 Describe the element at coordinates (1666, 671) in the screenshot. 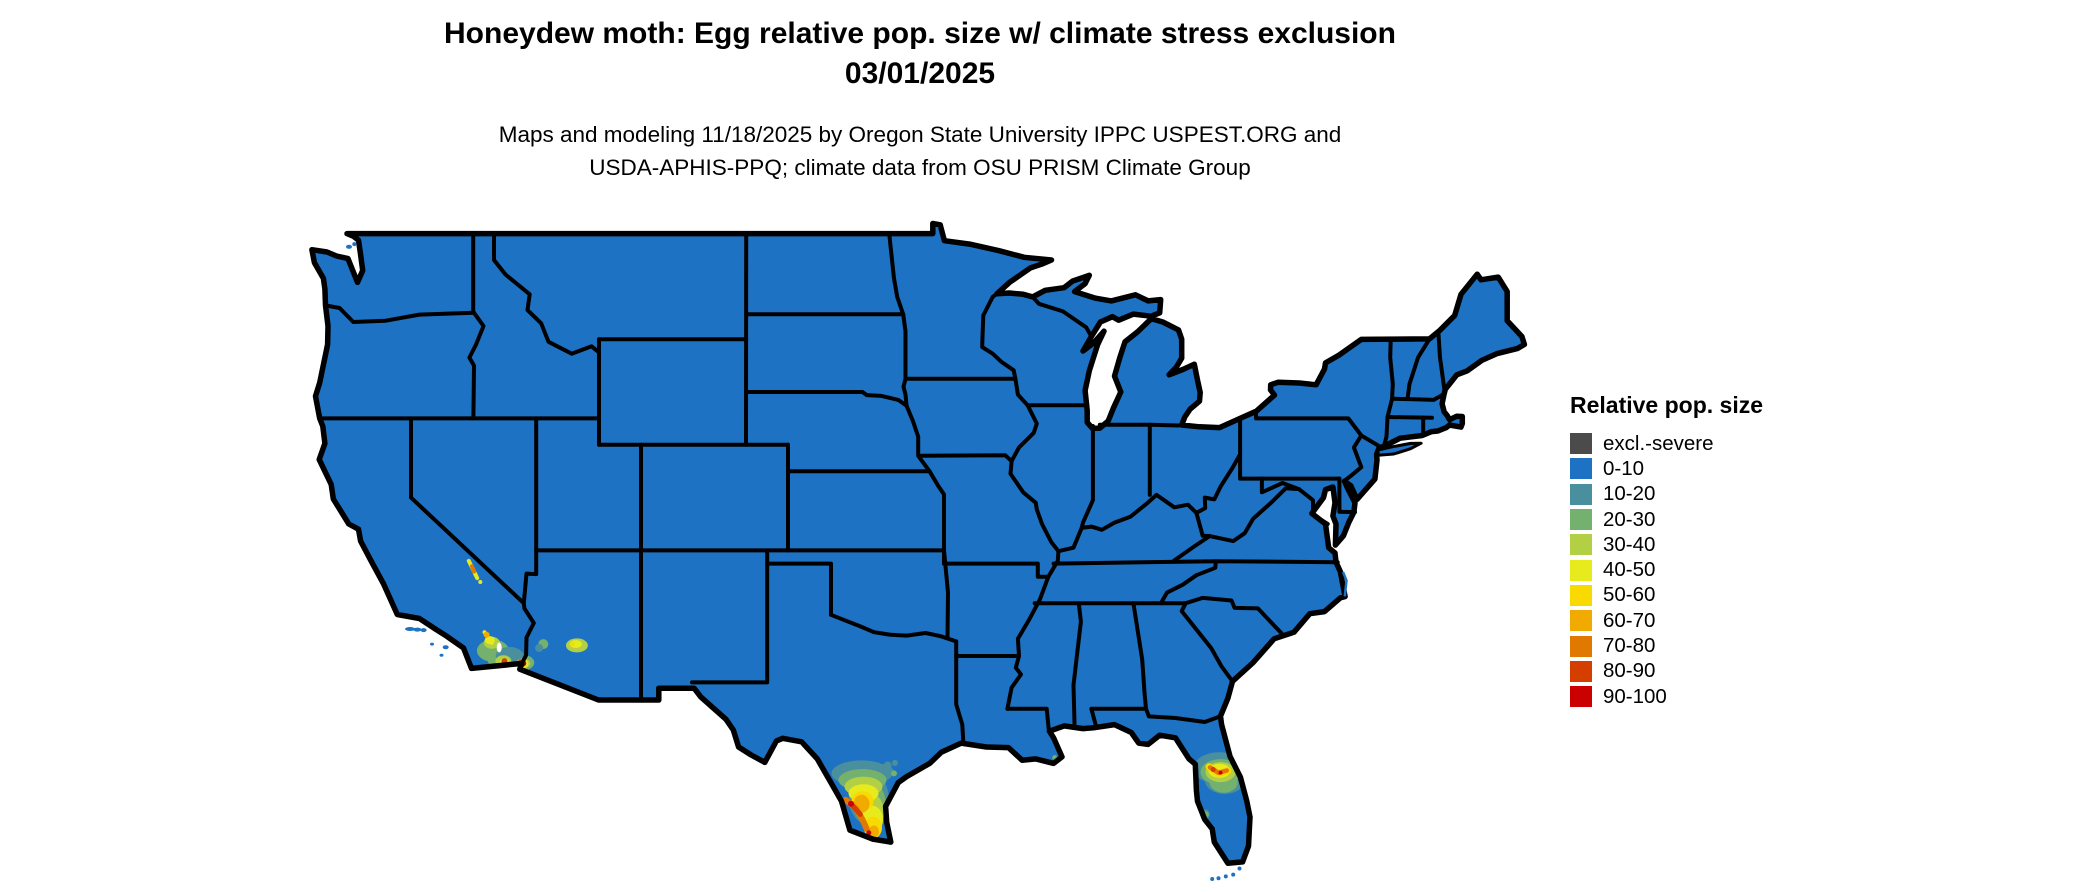

I see `legend-item: 80-90` at that location.